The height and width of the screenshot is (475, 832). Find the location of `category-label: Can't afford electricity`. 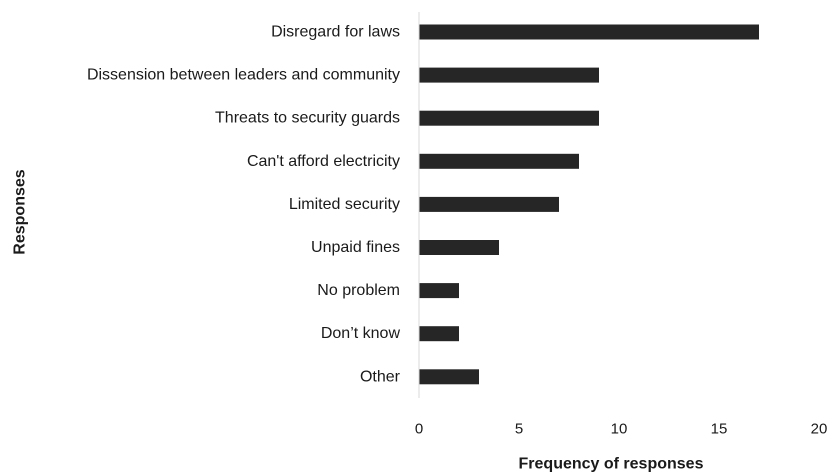

category-label: Can't afford electricity is located at coordinates (323, 161).